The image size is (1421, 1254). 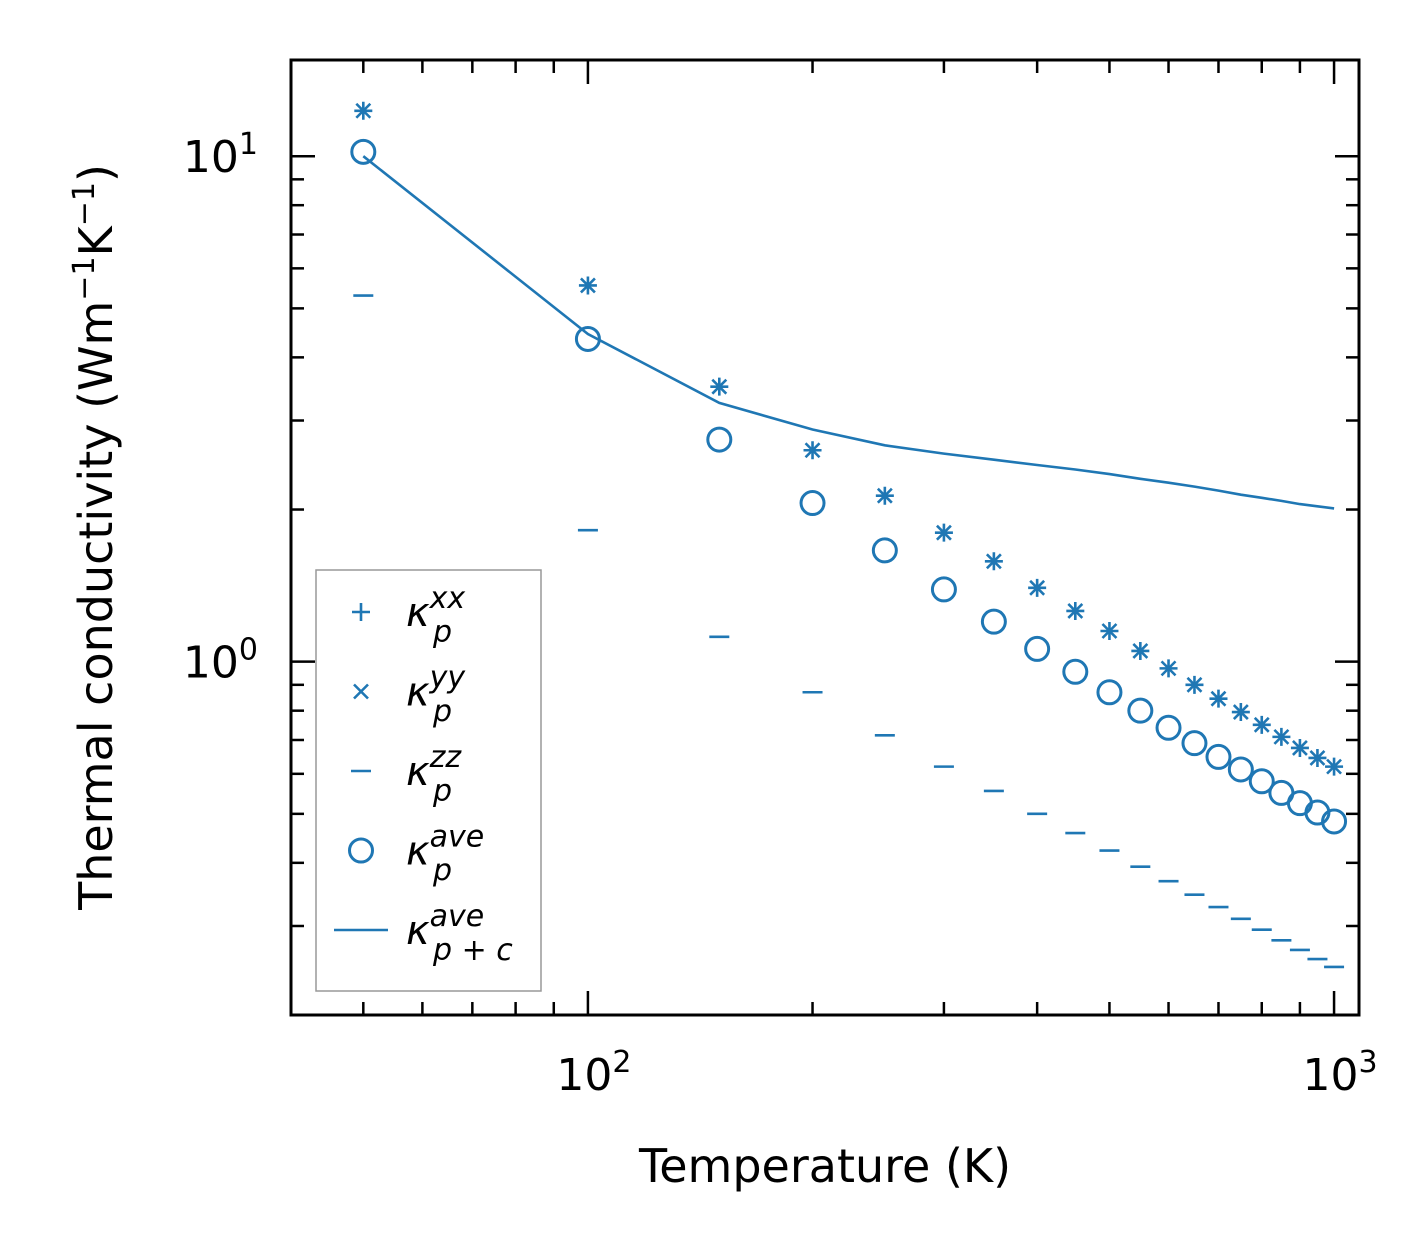 I want to click on legend-label: κave p + c, so click(x=459, y=933).